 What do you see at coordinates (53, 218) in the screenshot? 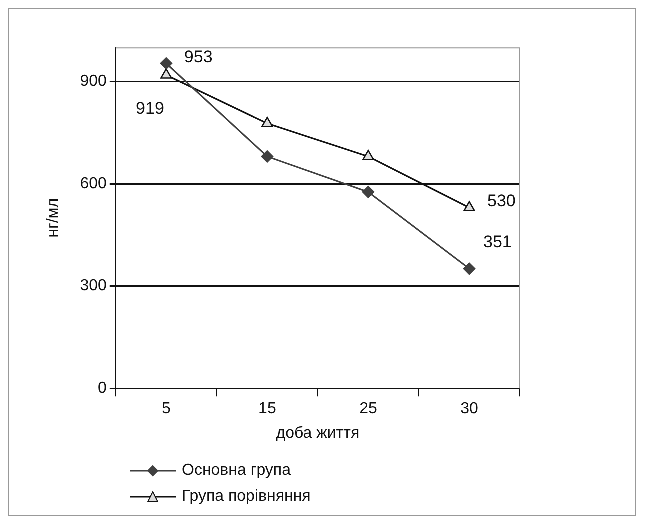
I see `y-axis-title: нг/мл` at bounding box center [53, 218].